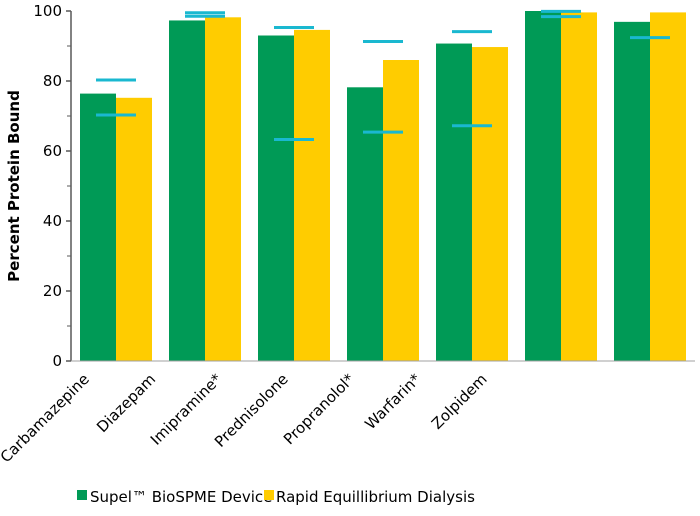 The height and width of the screenshot is (516, 700). What do you see at coordinates (126, 403) in the screenshot?
I see `x-tick-label: Diazepam` at bounding box center [126, 403].